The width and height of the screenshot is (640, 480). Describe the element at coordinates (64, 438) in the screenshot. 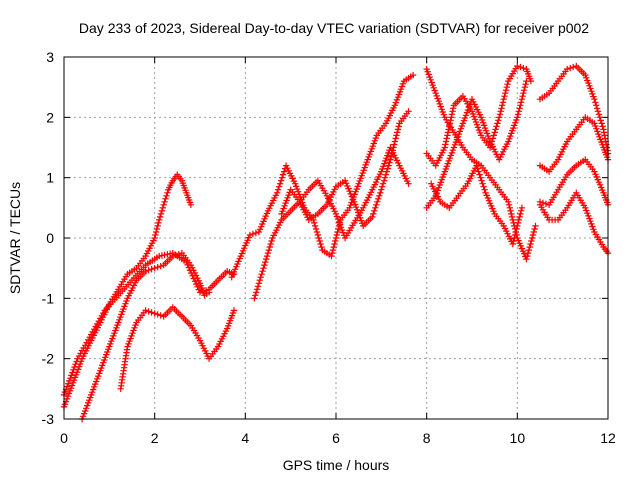

I see `x-tick-label: 0` at that location.